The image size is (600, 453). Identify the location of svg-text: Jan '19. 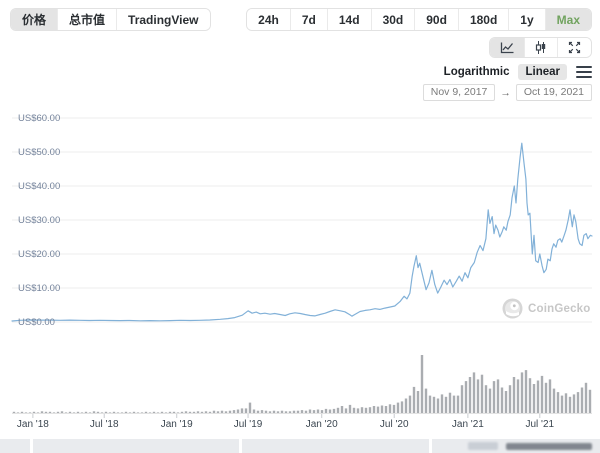
(177, 424).